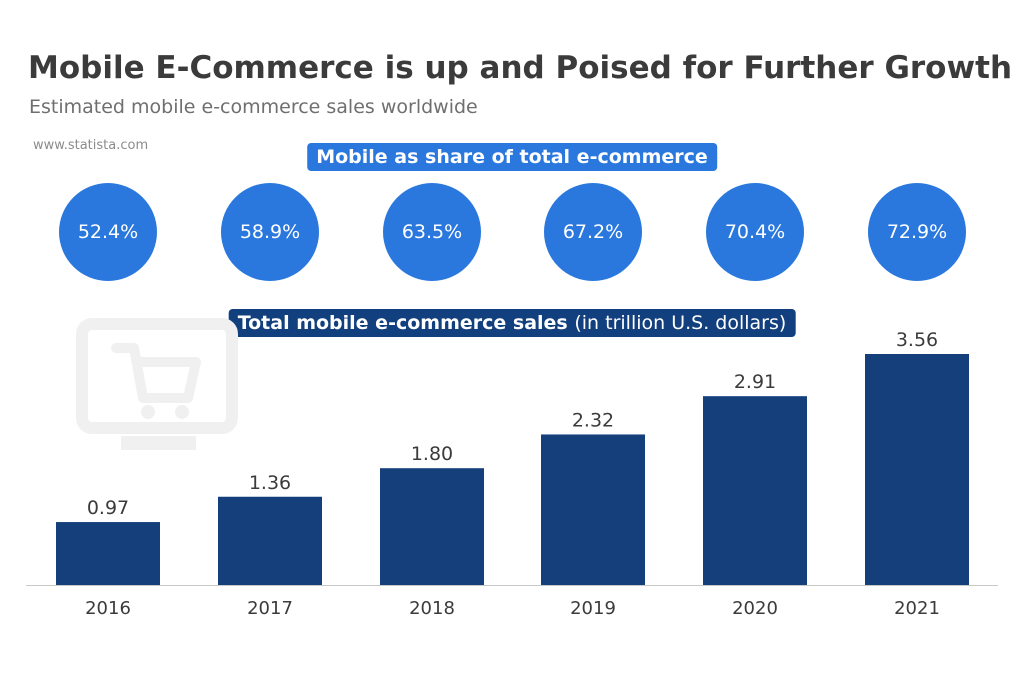 This screenshot has width=1024, height=683. Describe the element at coordinates (593, 509) in the screenshot. I see `bar-2019` at that location.